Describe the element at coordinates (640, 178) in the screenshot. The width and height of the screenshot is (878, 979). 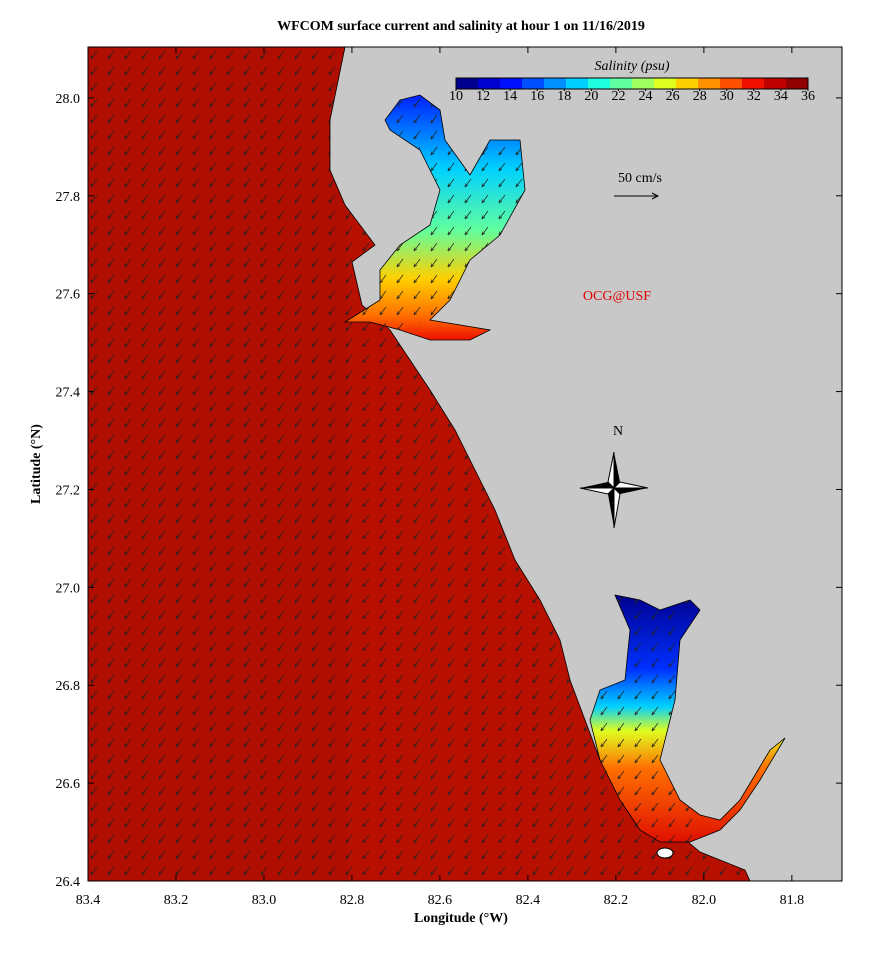
I see `scale-label: 50 cm/s` at that location.